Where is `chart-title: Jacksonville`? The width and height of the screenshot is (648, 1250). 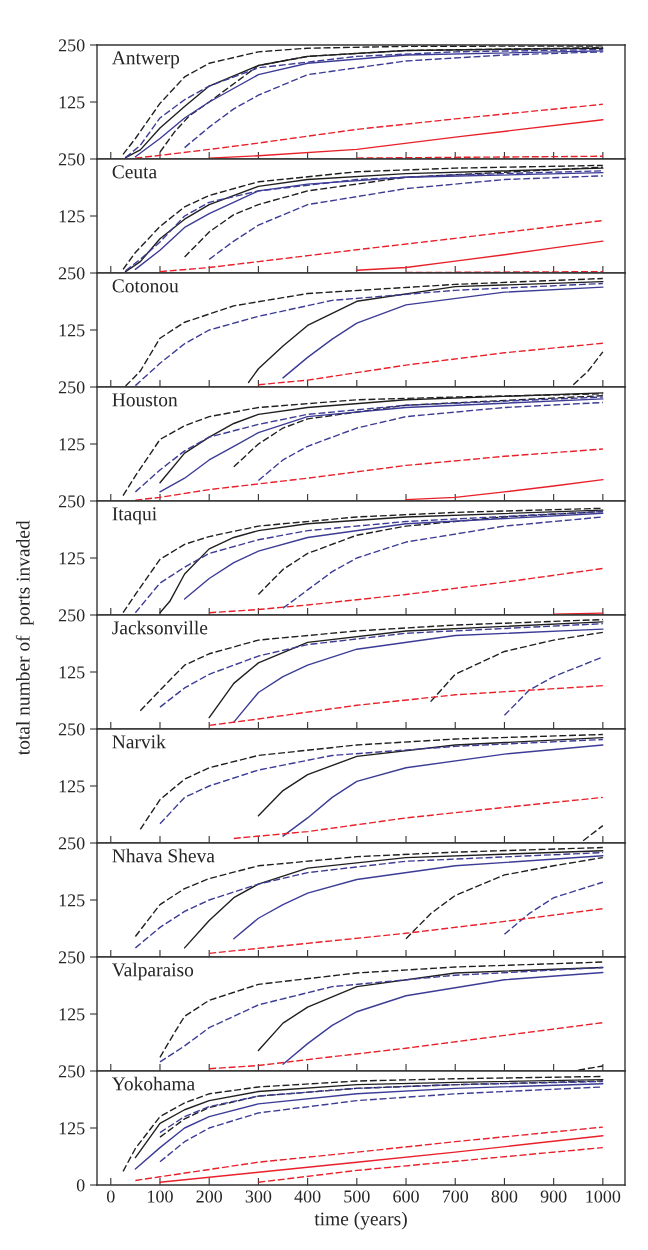 chart-title: Jacksonville is located at coordinates (160, 627).